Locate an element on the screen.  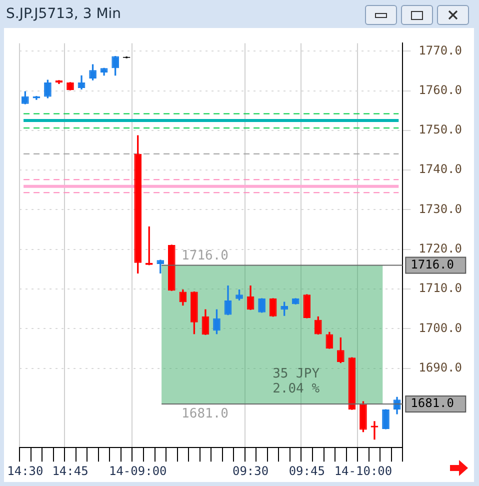
y-tick-label: 1720.0 is located at coordinates (440, 248).